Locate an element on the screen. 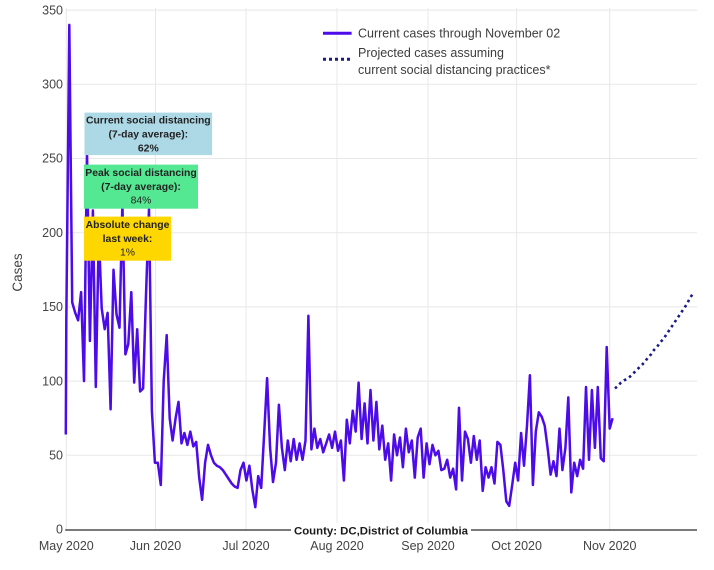 The width and height of the screenshot is (714, 570). svg-text: 100 is located at coordinates (52, 381).